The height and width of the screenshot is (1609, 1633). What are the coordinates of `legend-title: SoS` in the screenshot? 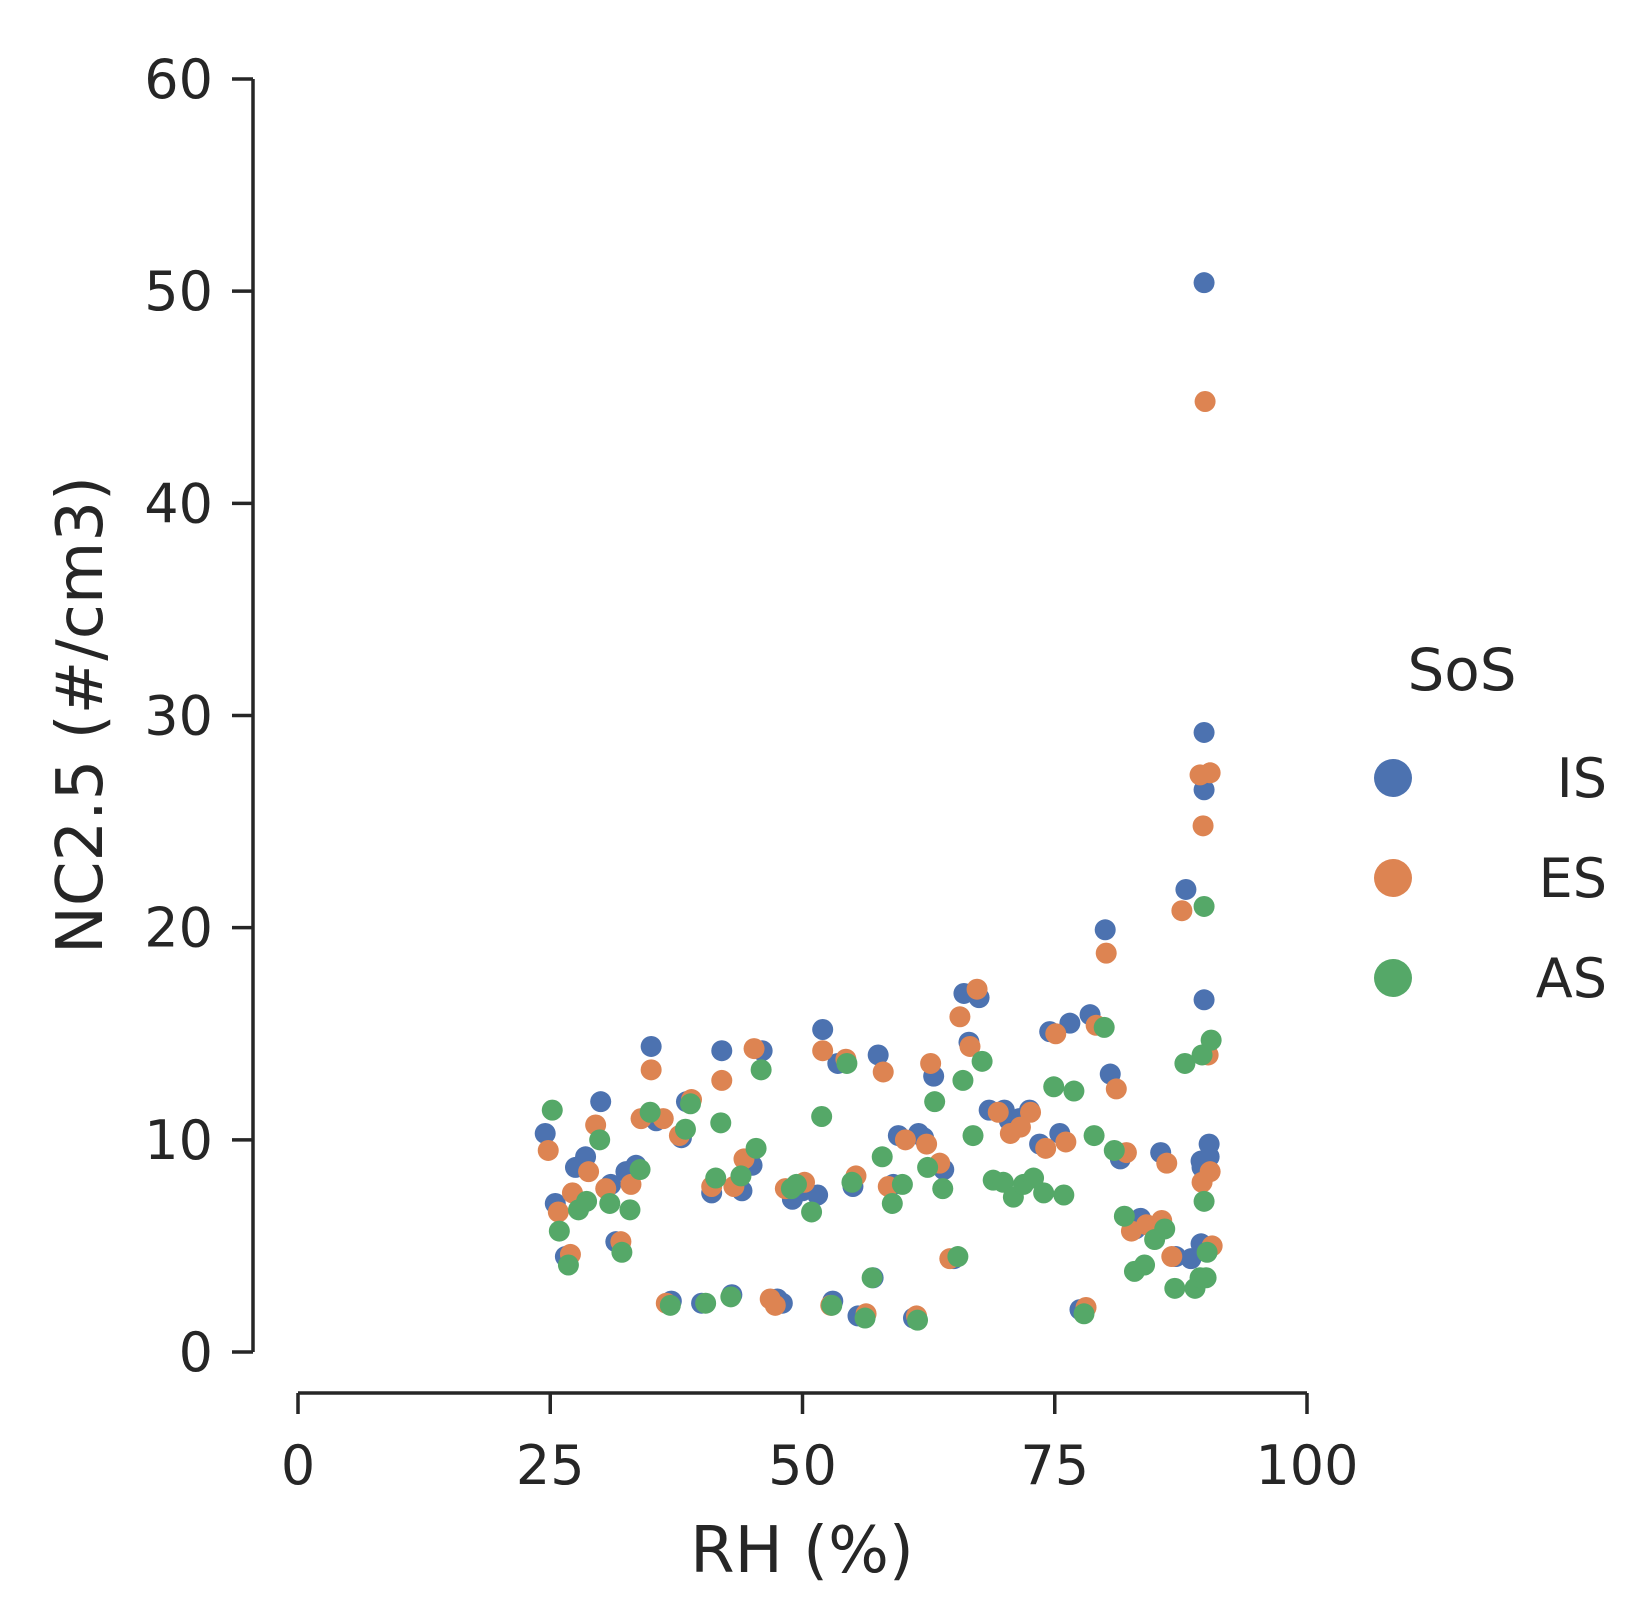 It's located at (1461, 670).